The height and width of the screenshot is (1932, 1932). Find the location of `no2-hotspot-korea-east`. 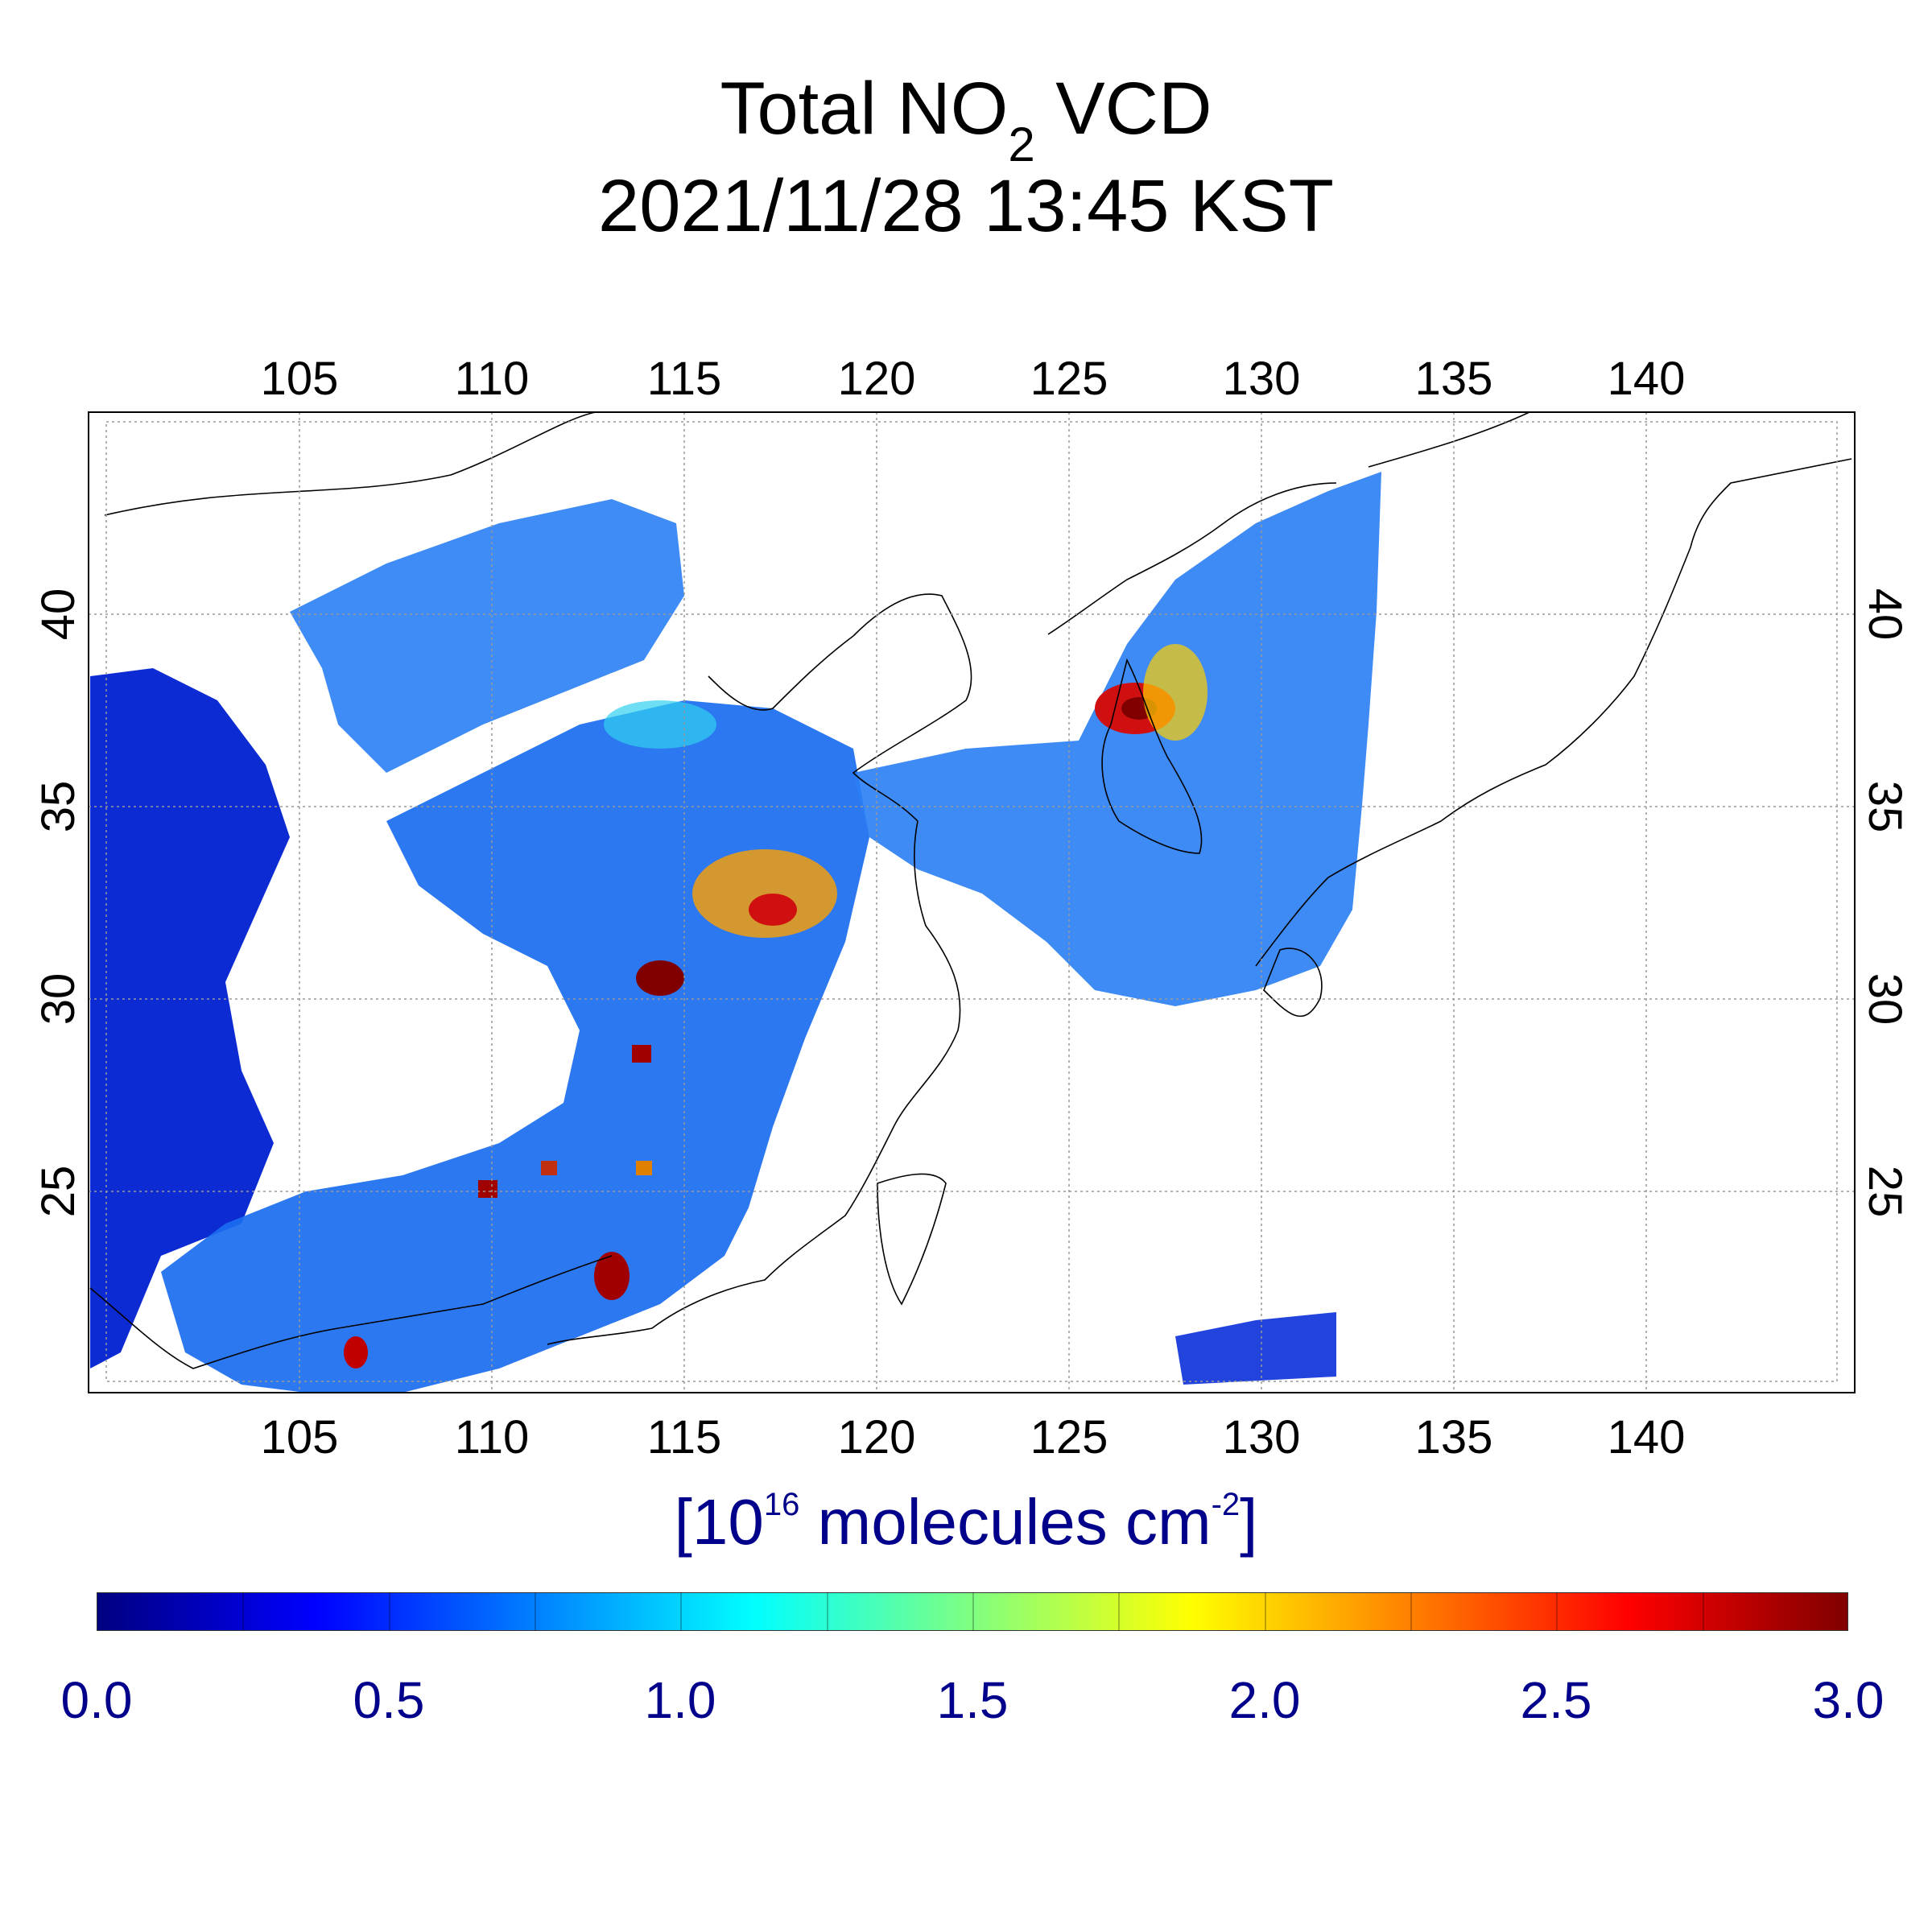

no2-hotspot-korea-east is located at coordinates (1175, 692).